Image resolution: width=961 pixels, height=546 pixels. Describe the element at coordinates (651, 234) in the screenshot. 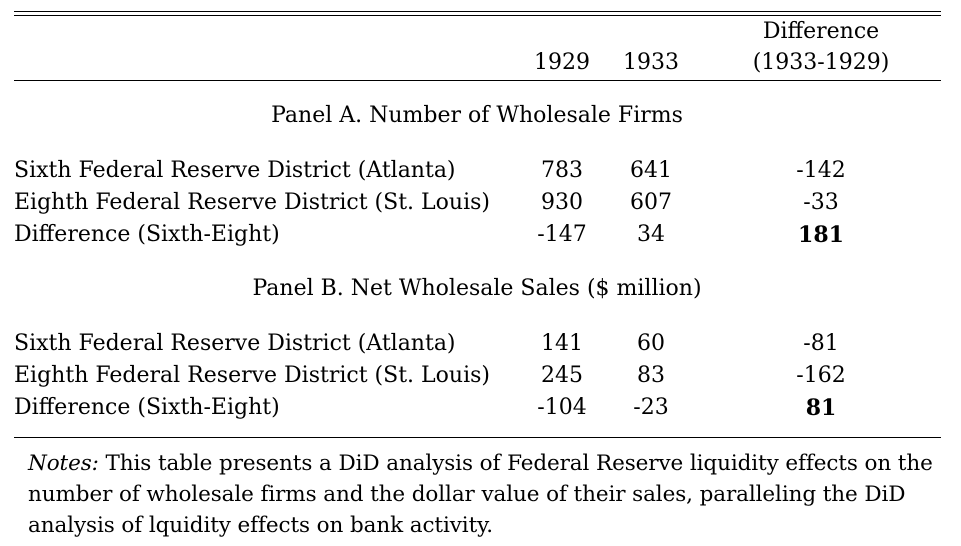

I see `panel-a-row-3-1933: 34` at that location.